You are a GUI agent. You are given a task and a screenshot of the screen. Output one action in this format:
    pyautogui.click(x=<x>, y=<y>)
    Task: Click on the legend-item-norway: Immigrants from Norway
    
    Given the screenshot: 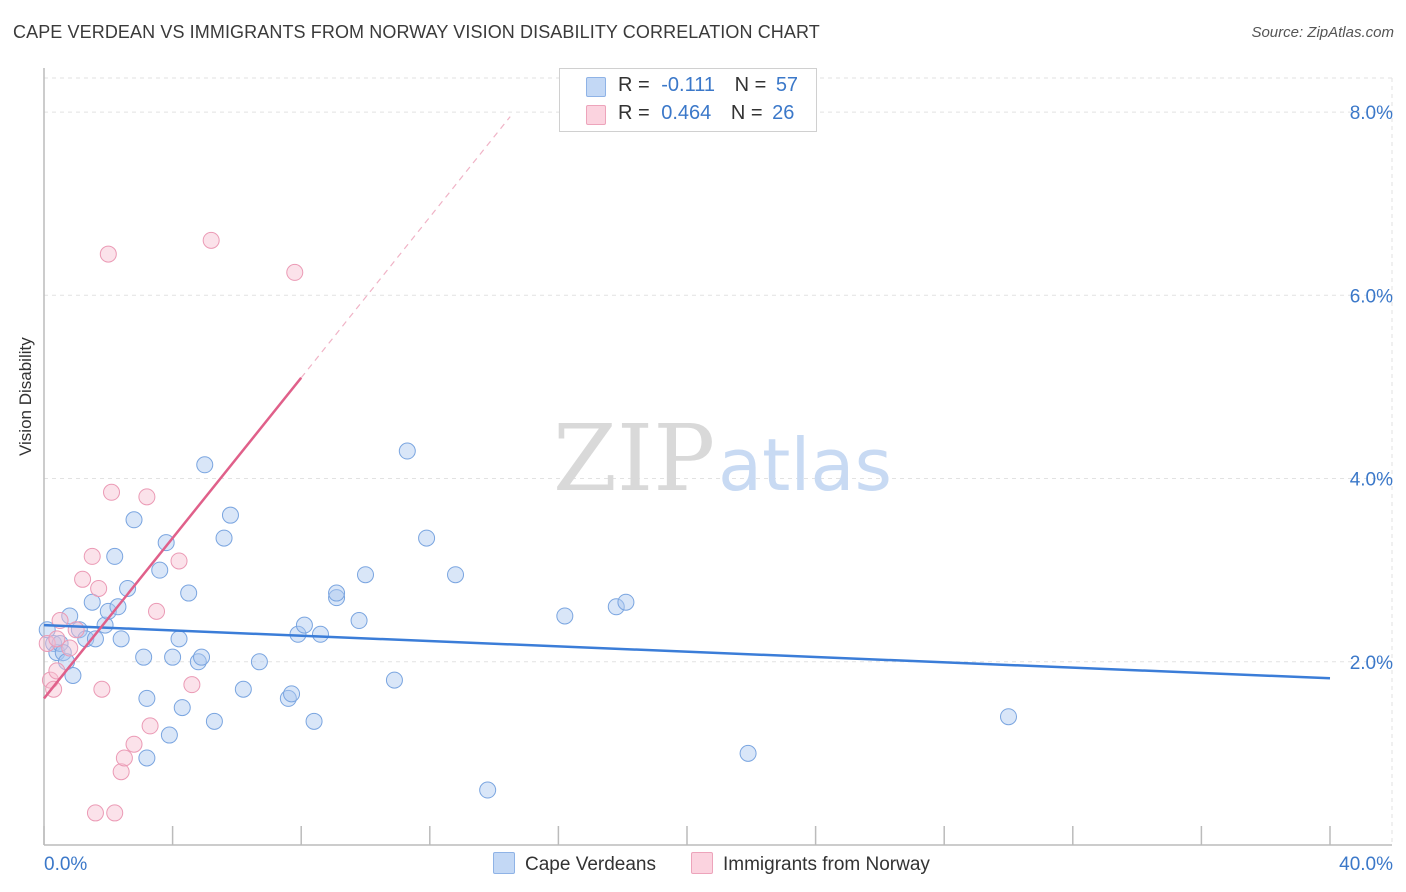 What is the action you would take?
    pyautogui.click(x=810, y=864)
    